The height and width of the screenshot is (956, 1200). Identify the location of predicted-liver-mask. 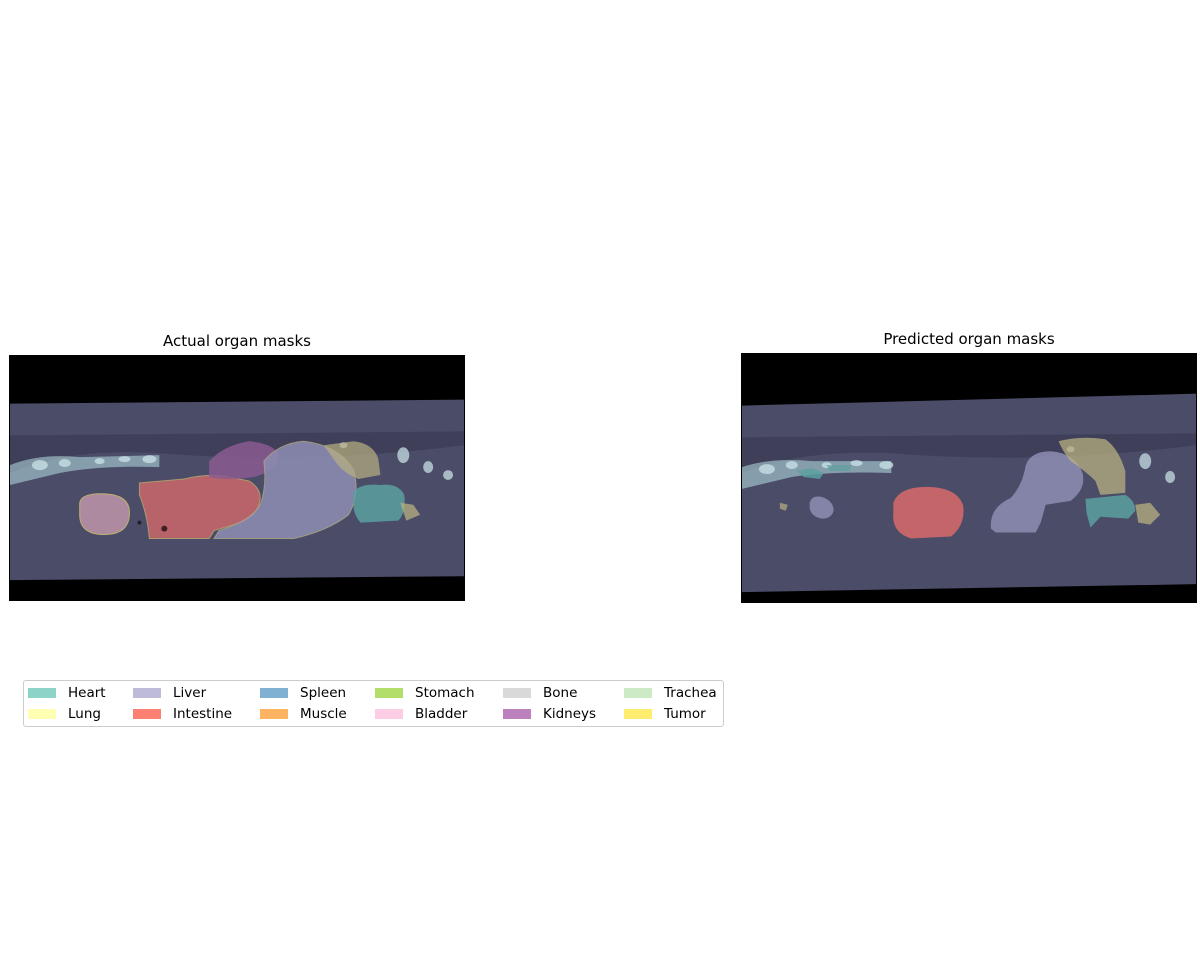
(1037, 492).